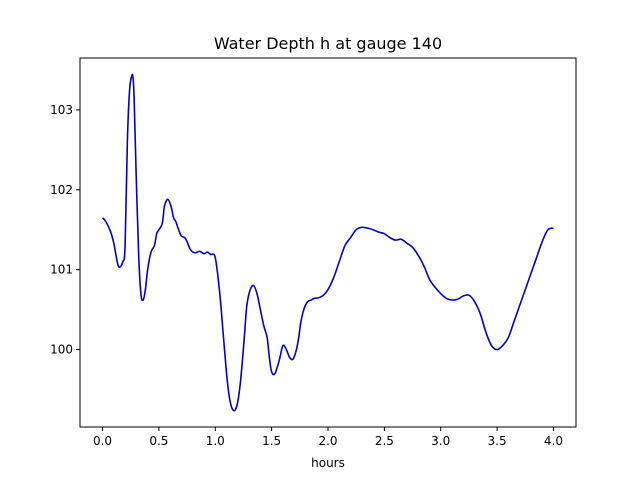  Describe the element at coordinates (61, 110) in the screenshot. I see `y-tick-label: 103` at that location.